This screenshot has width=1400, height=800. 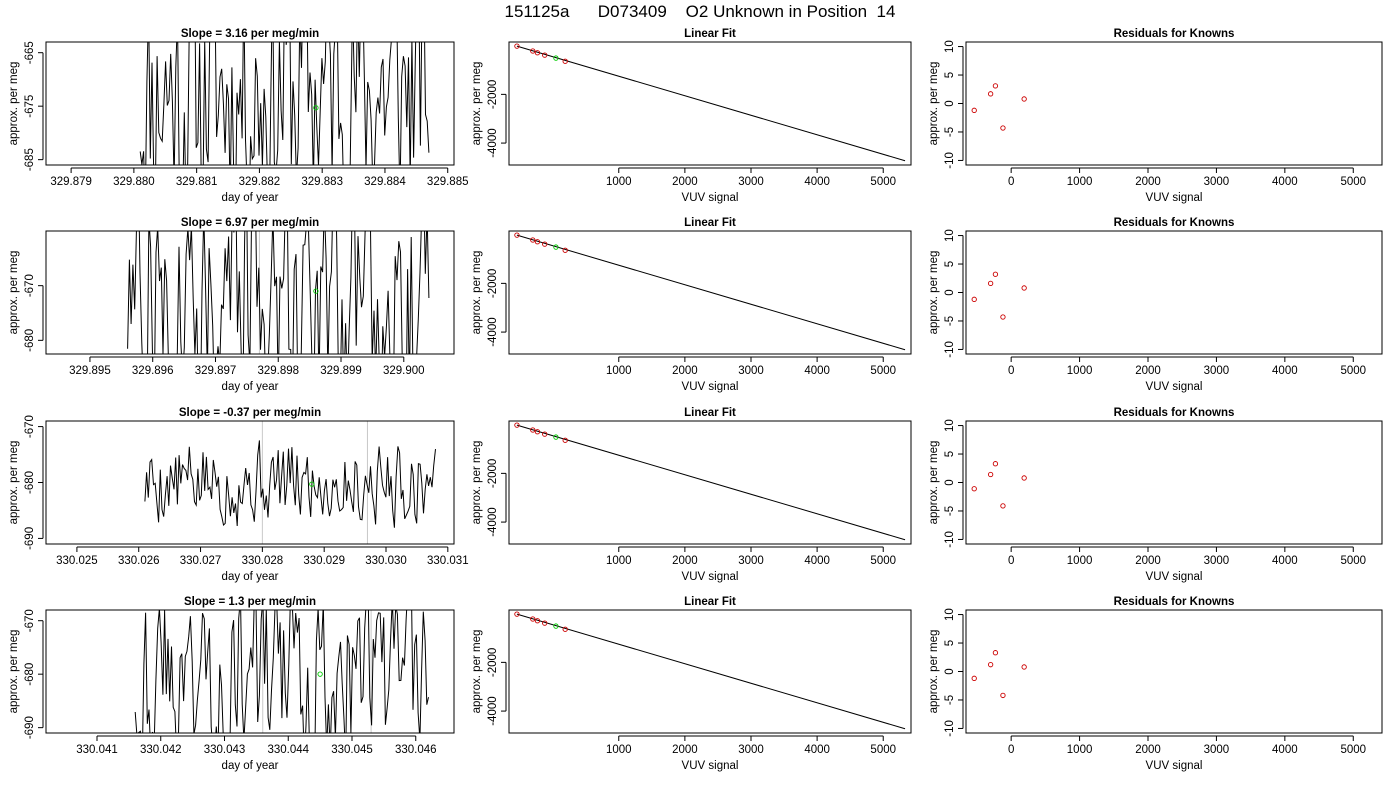 What do you see at coordinates (386, 561) in the screenshot?
I see `x-tick-label: 330.030` at bounding box center [386, 561].